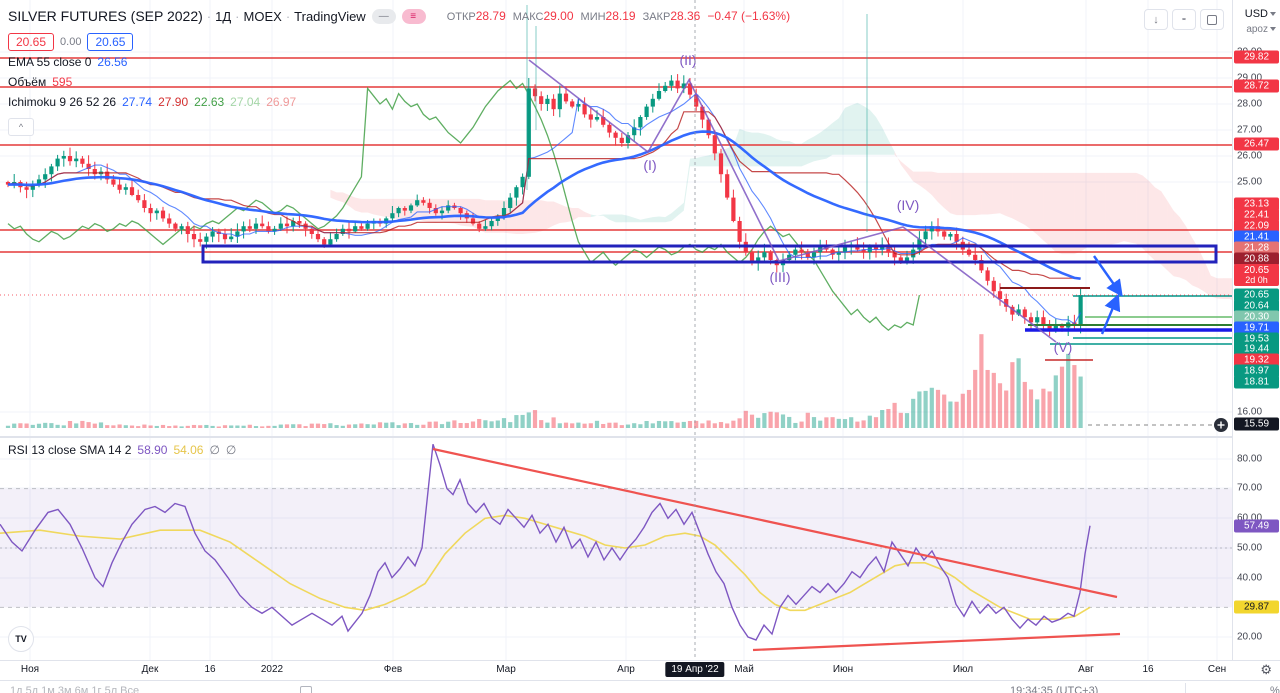  Describe the element at coordinates (1256, 226) in the screenshot. I see `price-label: 22.09` at that location.